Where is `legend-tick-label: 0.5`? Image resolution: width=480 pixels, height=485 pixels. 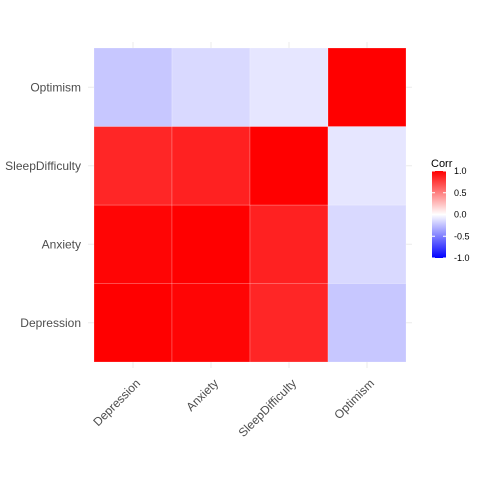
legend-tick-label: 0.5 is located at coordinates (460, 193).